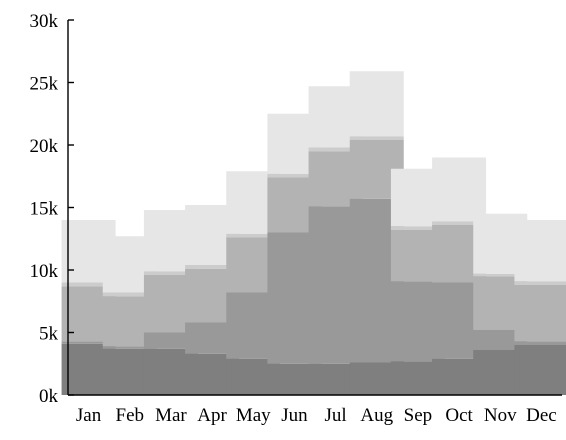  Describe the element at coordinates (376, 415) in the screenshot. I see `x-tick-label-aug: Aug` at that location.